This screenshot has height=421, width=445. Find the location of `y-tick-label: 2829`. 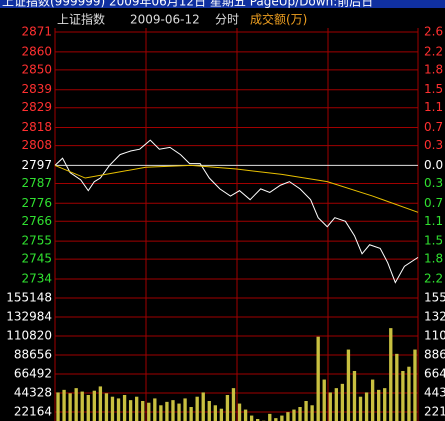

y-tick-label: 2829 is located at coordinates (36, 107).